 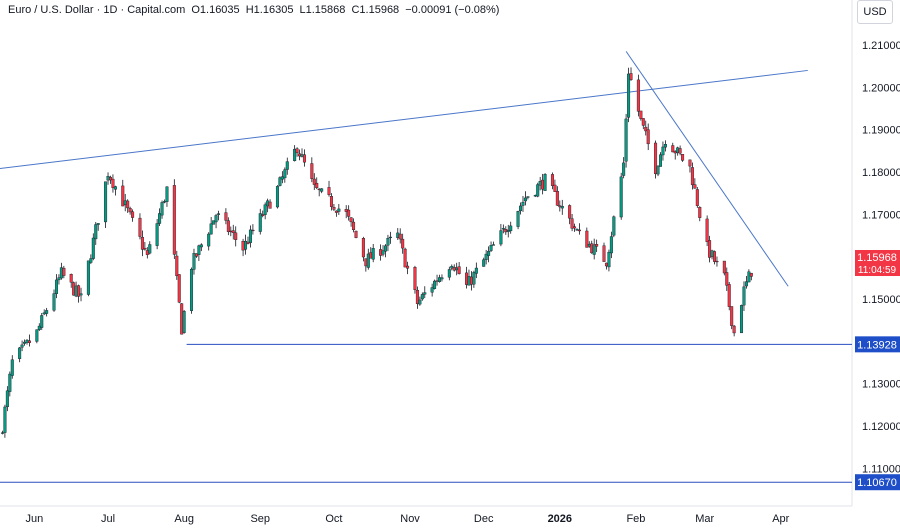 What do you see at coordinates (97, 10) in the screenshot?
I see `symbol-label: Euro / U.S. Dollar · 1D · Capital.com` at bounding box center [97, 10].